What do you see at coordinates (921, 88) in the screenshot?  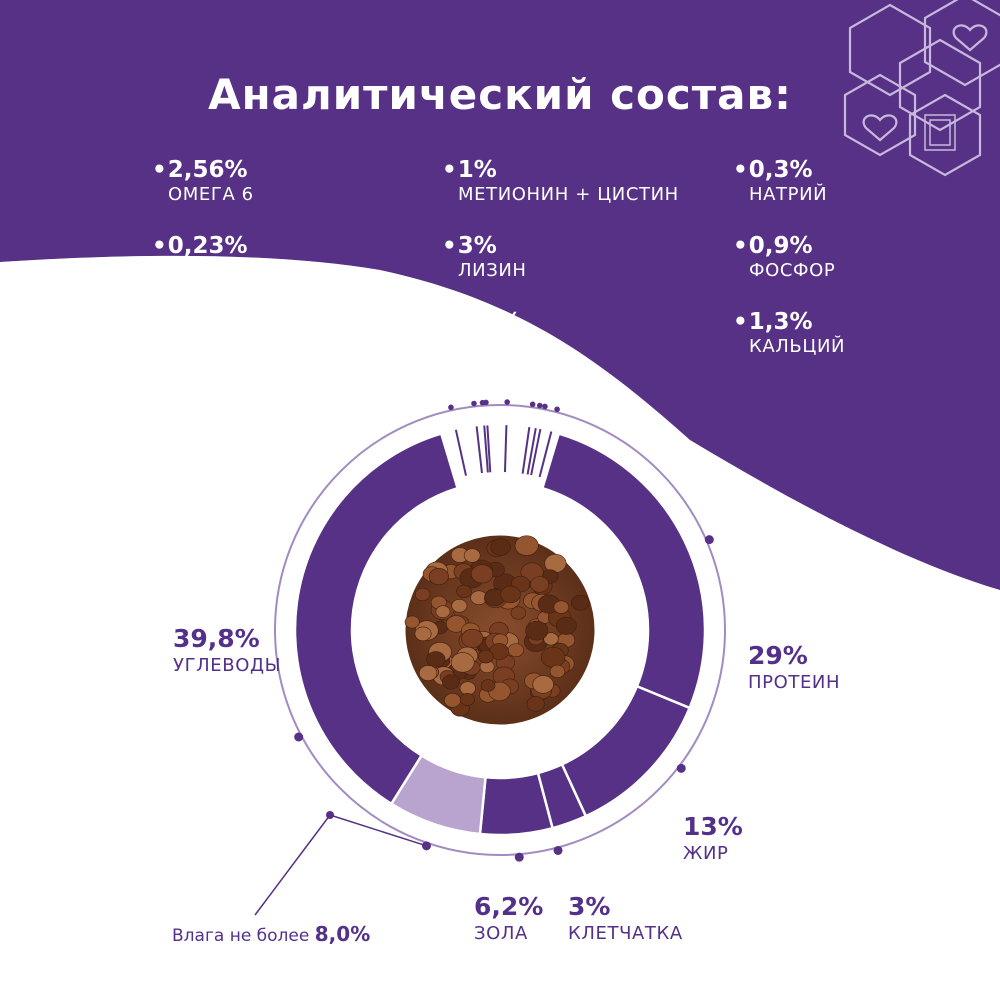 I see `hexagon-hearts-decoration` at bounding box center [921, 88].